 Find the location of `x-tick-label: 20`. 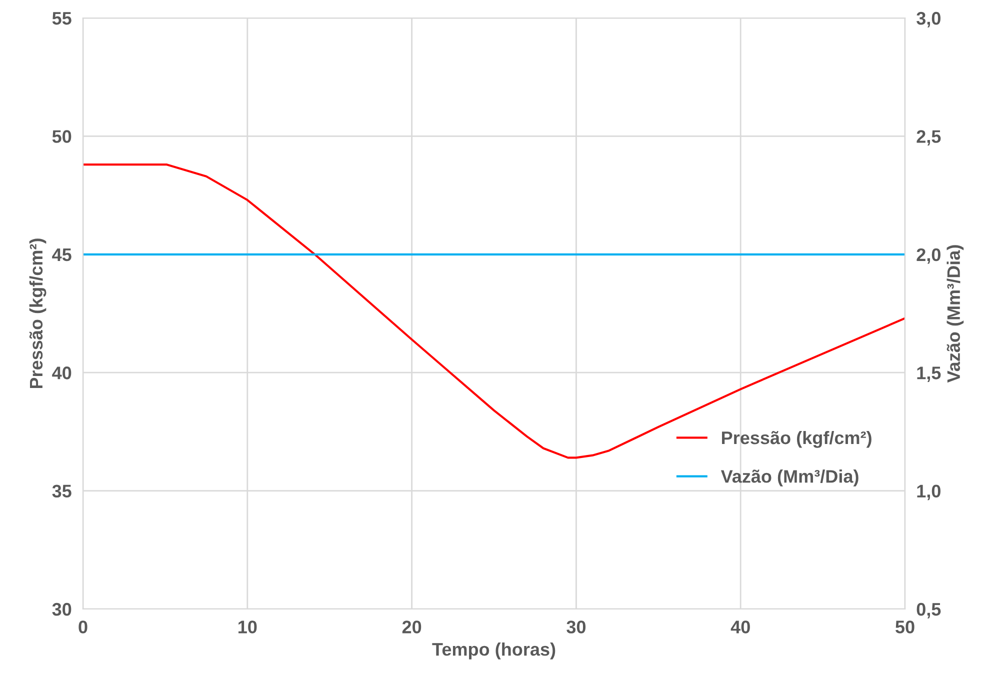

x-tick-label: 20 is located at coordinates (412, 627).